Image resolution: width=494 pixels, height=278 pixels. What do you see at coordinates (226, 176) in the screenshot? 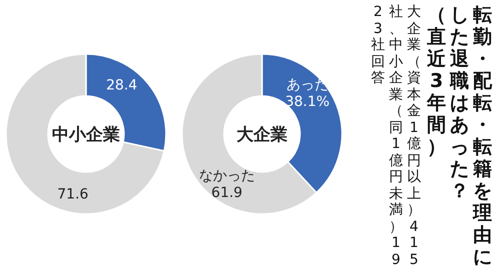
I see `slice-label: なかった` at bounding box center [226, 176].